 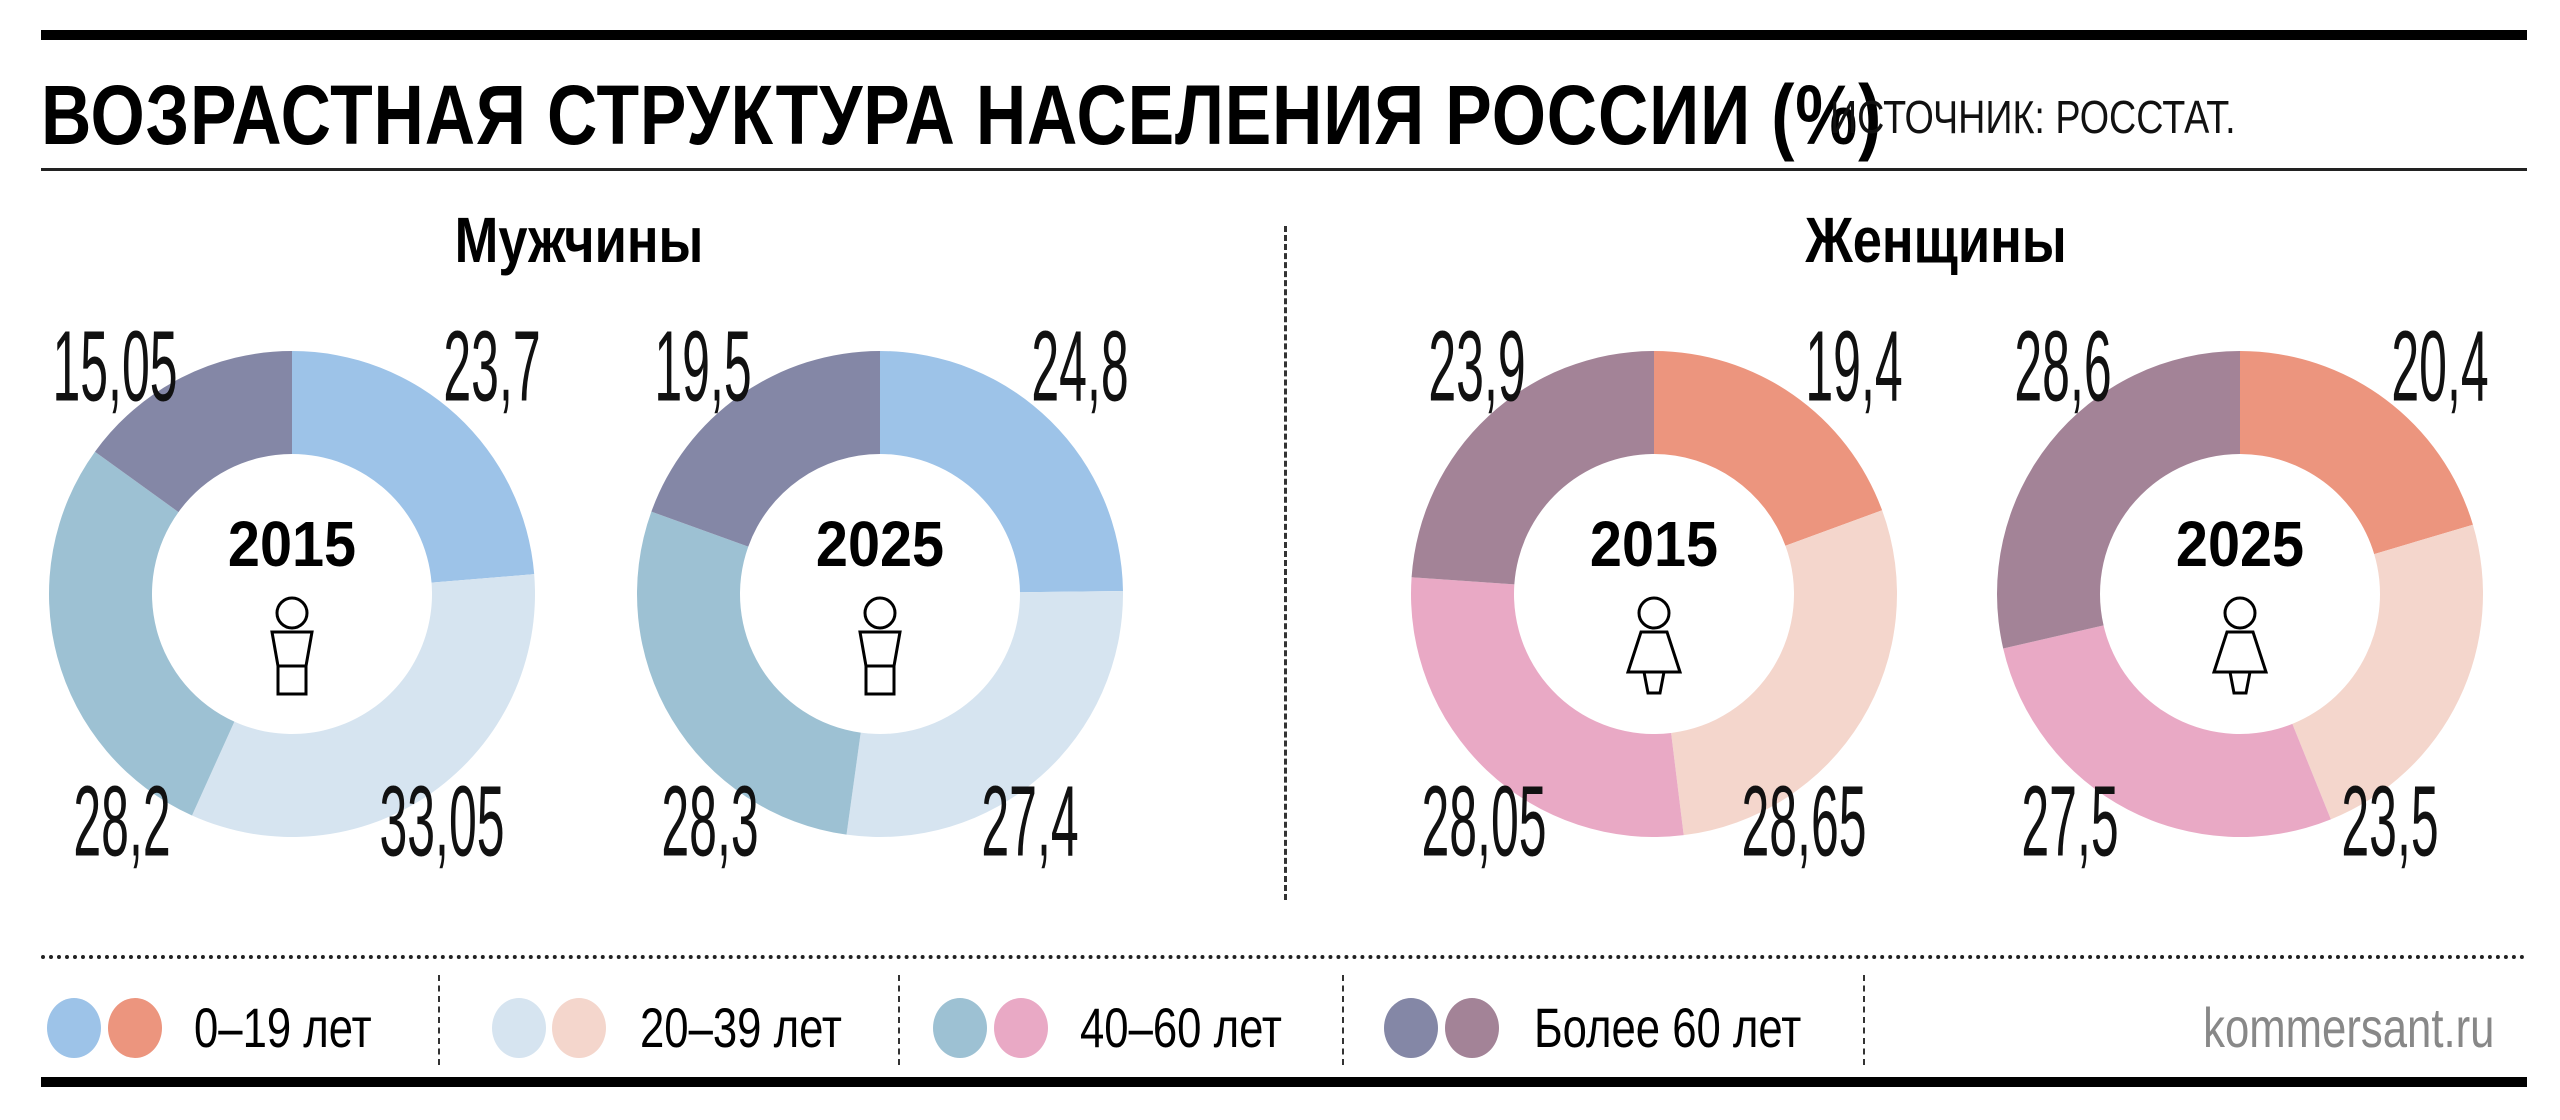 What do you see at coordinates (114, 365) in the screenshot?
I see `value-label: 15,05` at bounding box center [114, 365].